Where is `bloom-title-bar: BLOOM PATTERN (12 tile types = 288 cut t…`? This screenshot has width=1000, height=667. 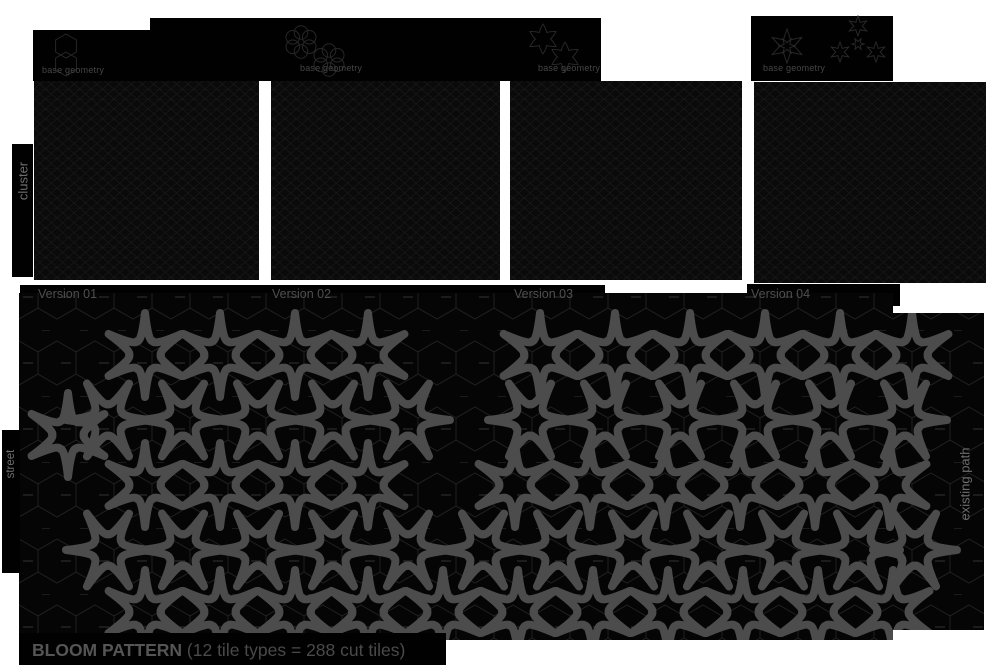 bloom-title-bar: BLOOM PATTERN (12 tile types = 288 cut t… is located at coordinates (218, 650).